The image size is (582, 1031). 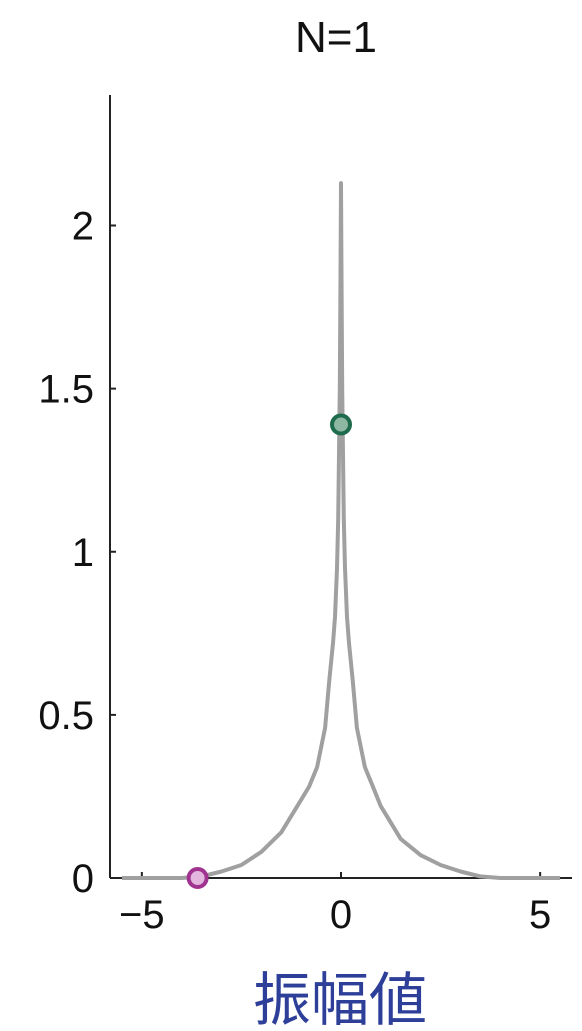 What do you see at coordinates (83, 227) in the screenshot?
I see `y-tick-label: 2` at bounding box center [83, 227].